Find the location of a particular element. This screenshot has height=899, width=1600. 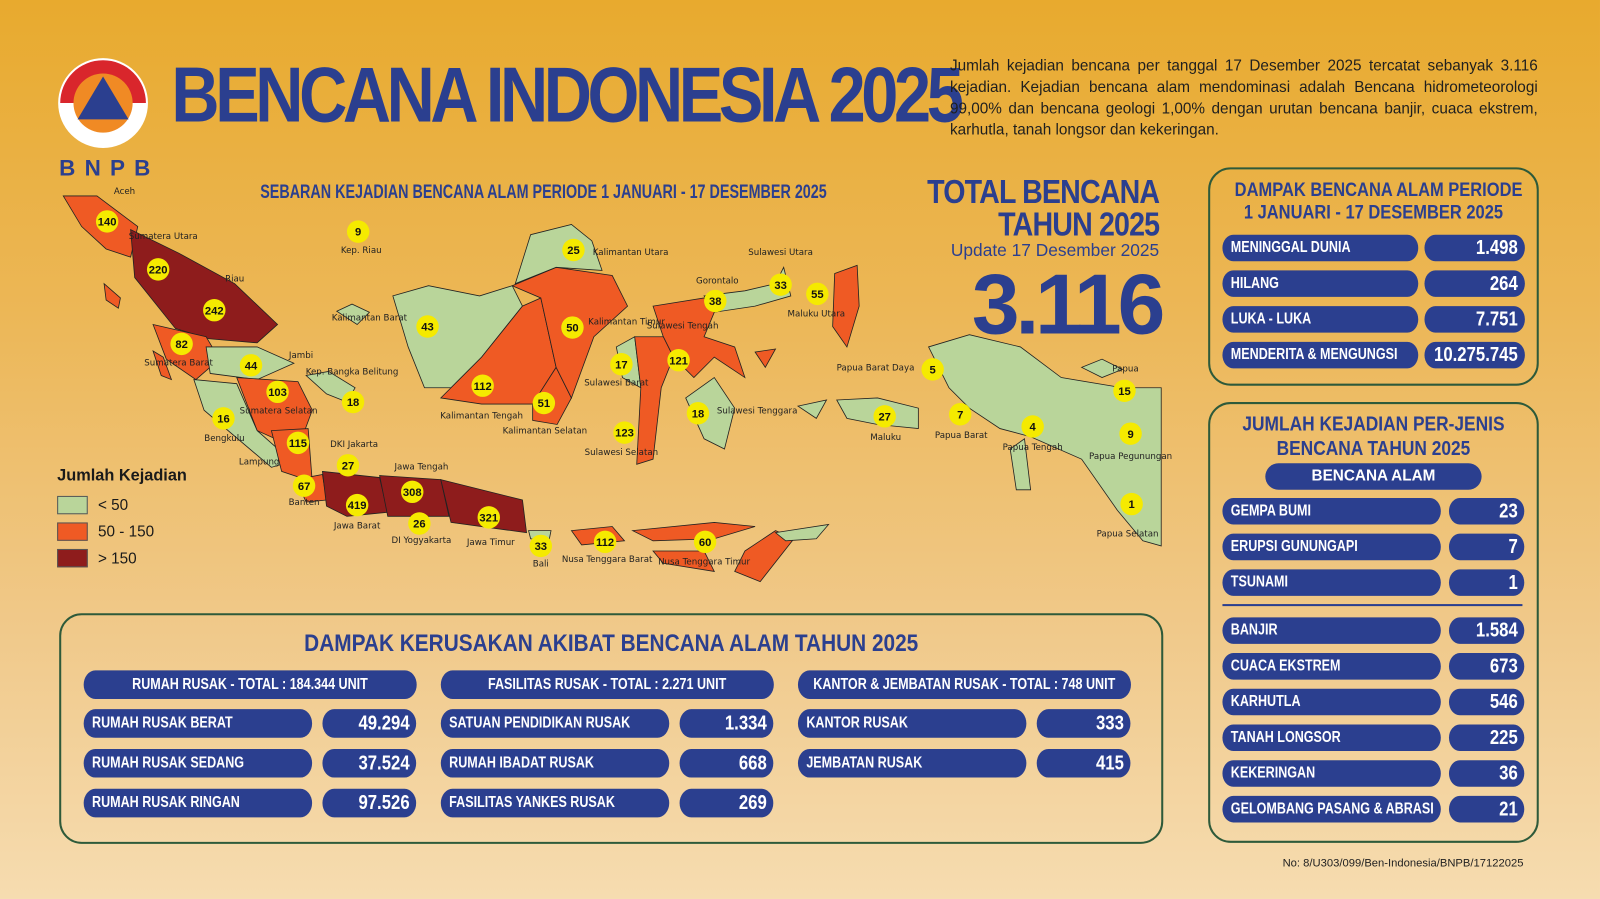

province-label: Bengkulu is located at coordinates (224, 439).